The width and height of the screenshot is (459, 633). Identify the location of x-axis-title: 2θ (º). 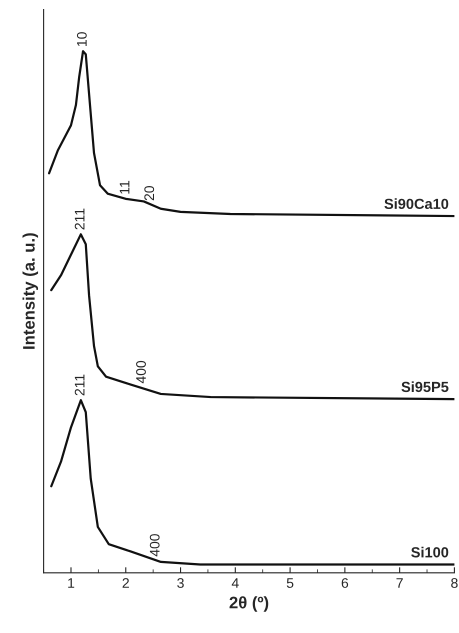
(249, 604).